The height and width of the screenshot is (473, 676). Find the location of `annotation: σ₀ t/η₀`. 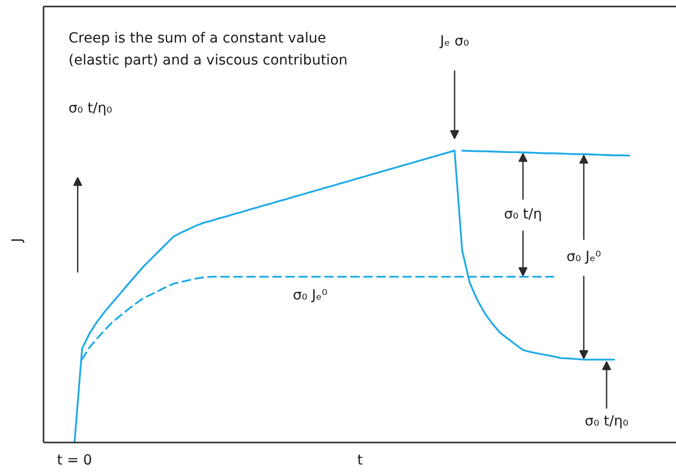

annotation: σ₀ t/η₀ is located at coordinates (606, 422).